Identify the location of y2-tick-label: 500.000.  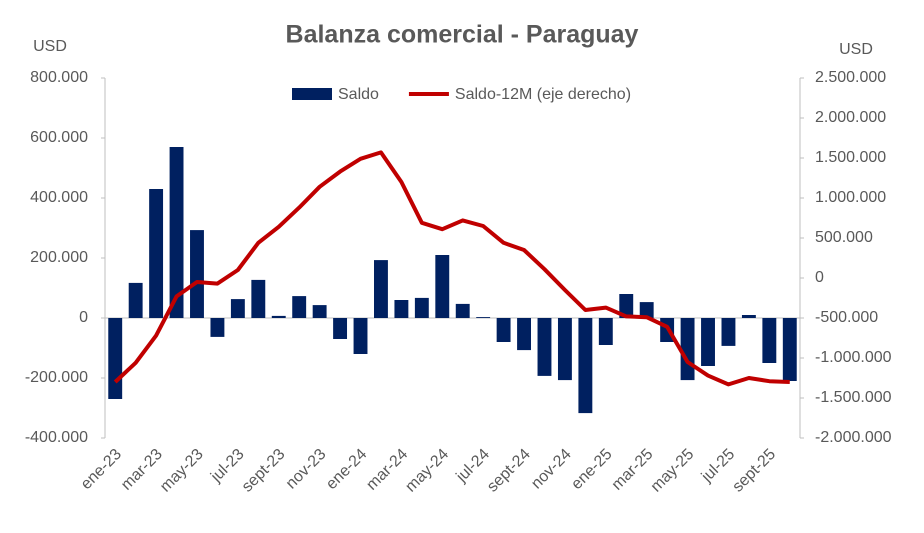
(844, 237).